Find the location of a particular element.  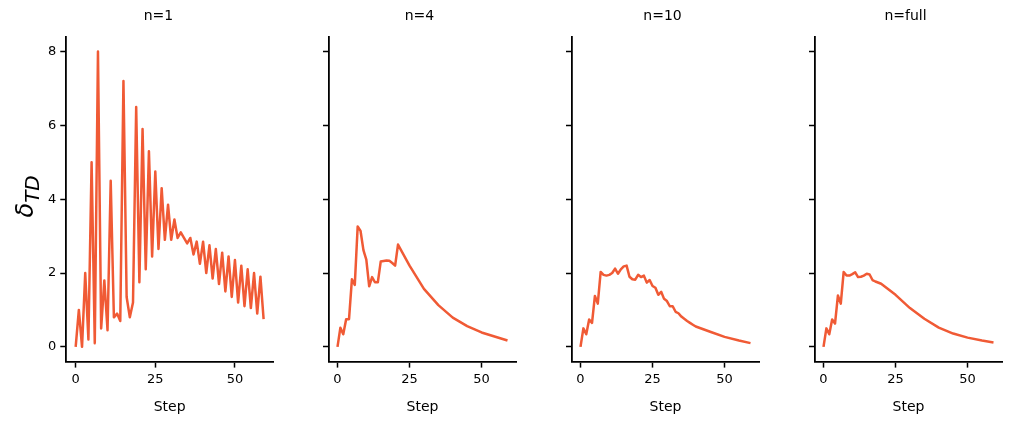

chart-title: n=full is located at coordinates (905, 15).